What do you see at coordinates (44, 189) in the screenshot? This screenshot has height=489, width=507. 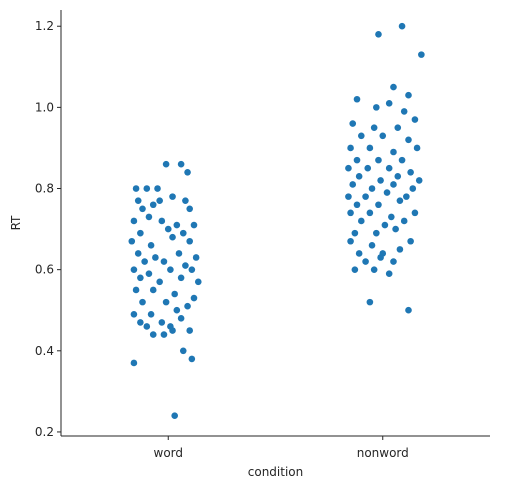 I see `y-tick-label: 0.8` at bounding box center [44, 189].